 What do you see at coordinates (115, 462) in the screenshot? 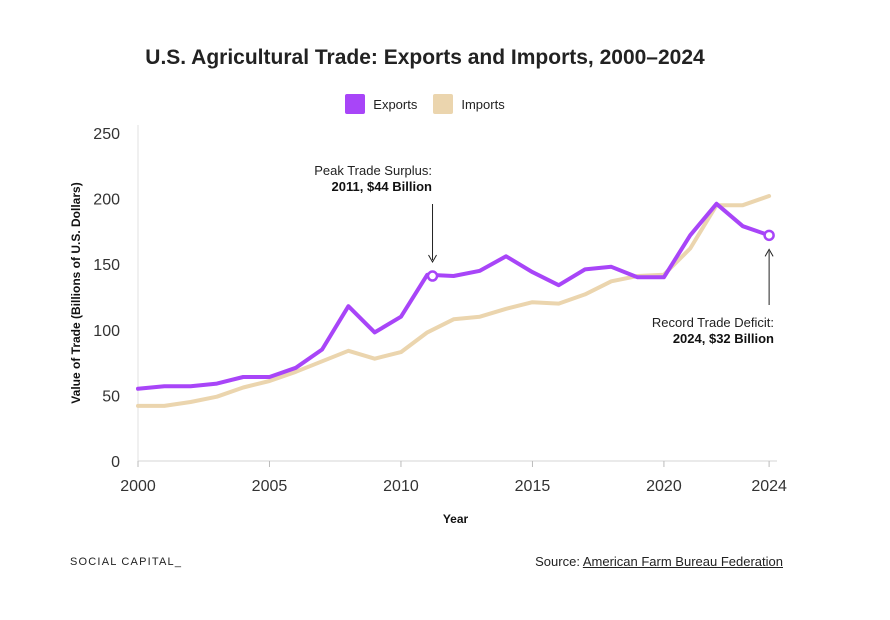
I see `y-tick-label: 0` at bounding box center [115, 462].